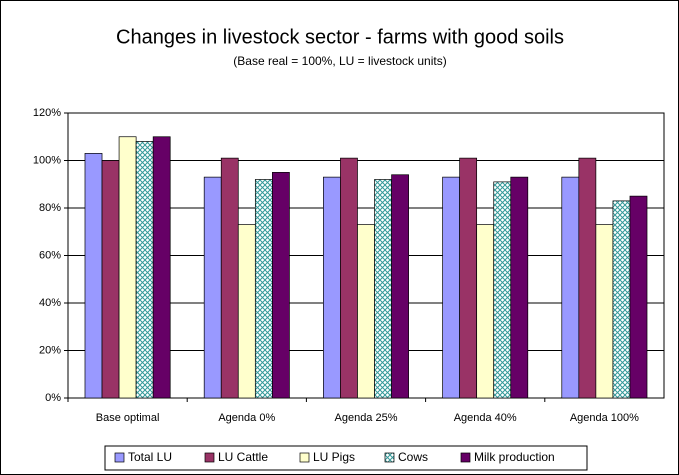 The width and height of the screenshot is (679, 475). Describe the element at coordinates (128, 418) in the screenshot. I see `x-tick-label: Base optimal` at that location.